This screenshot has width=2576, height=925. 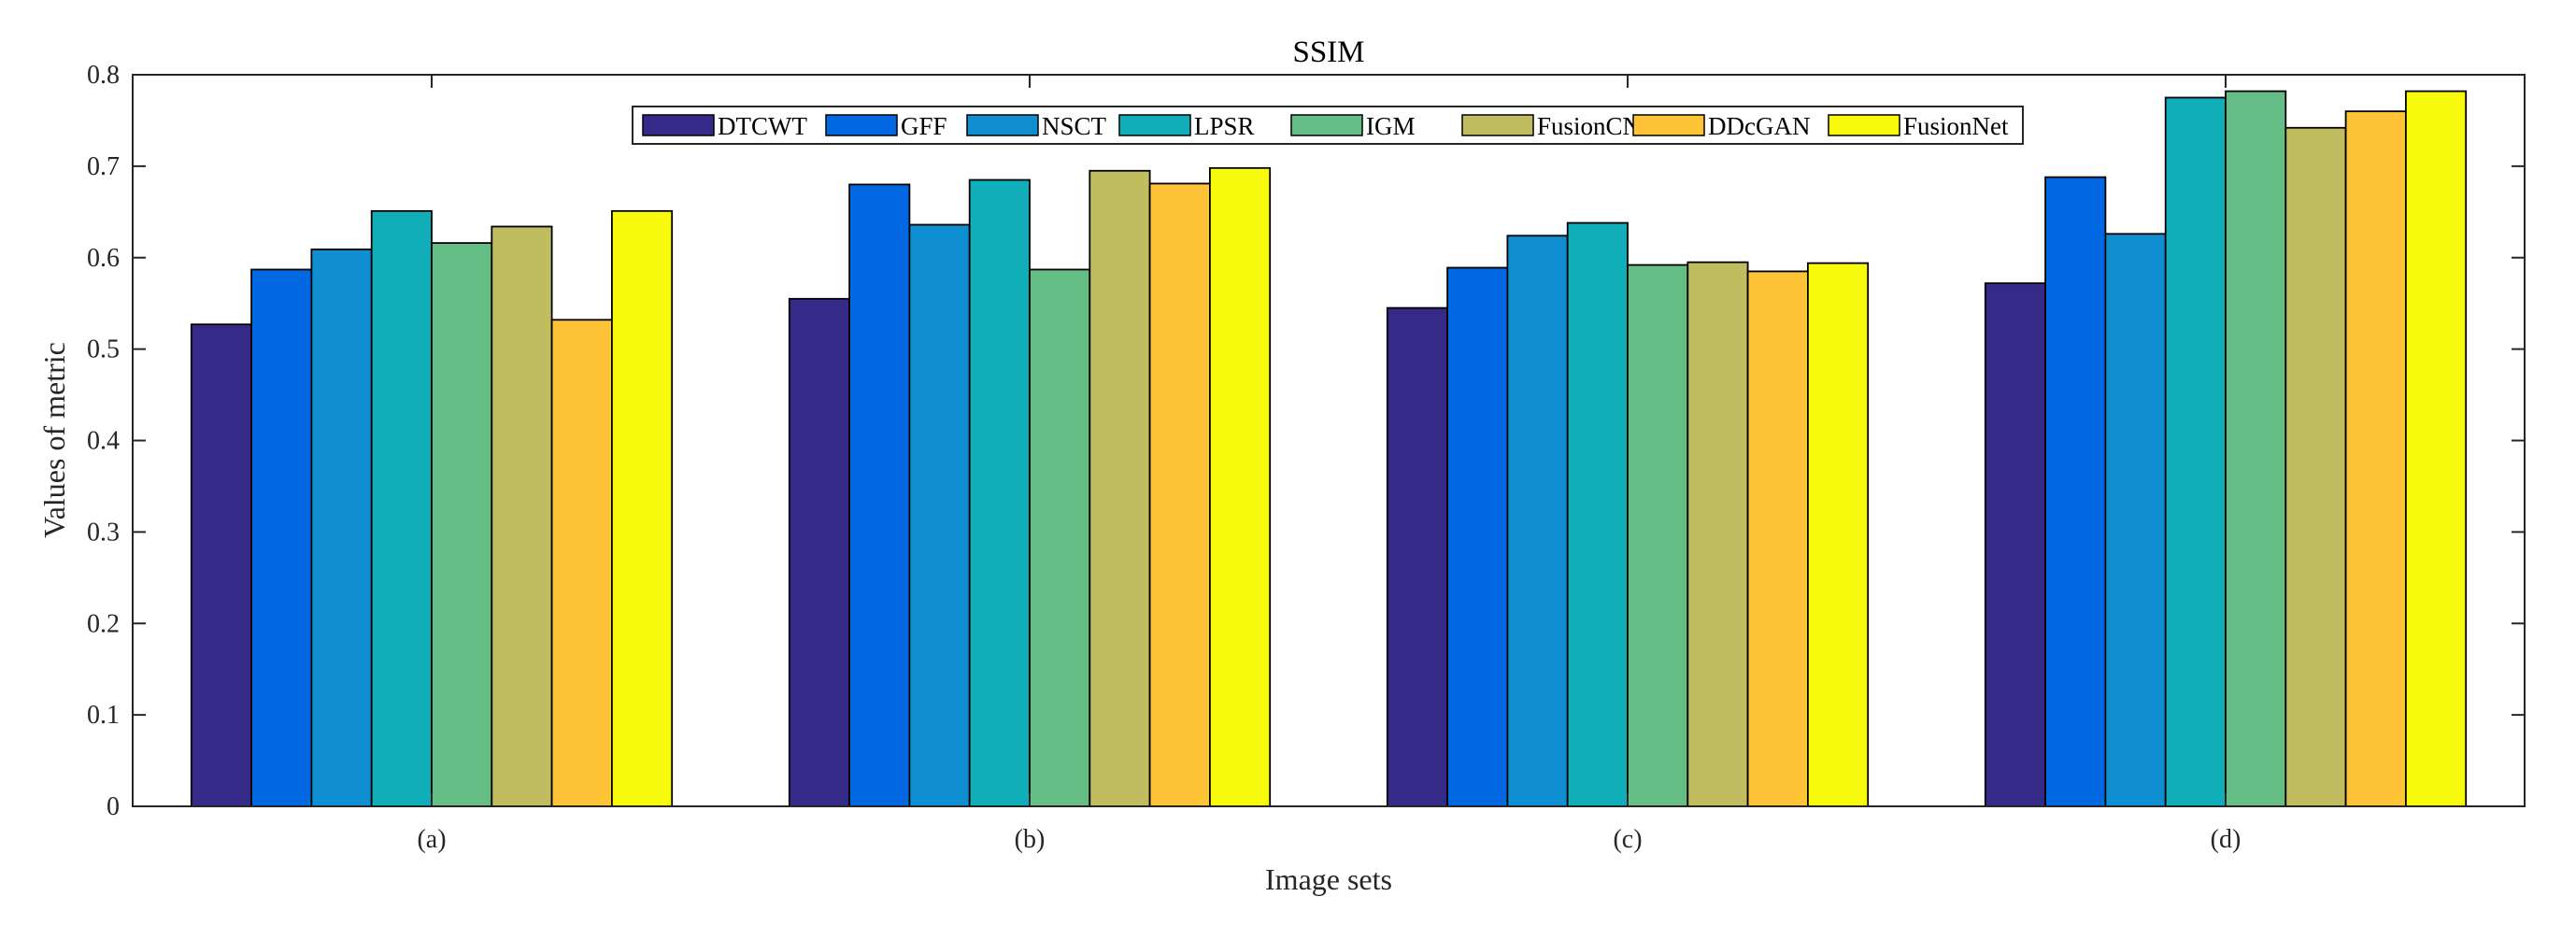 I want to click on x-tick-label: (b), so click(x=1031, y=839).